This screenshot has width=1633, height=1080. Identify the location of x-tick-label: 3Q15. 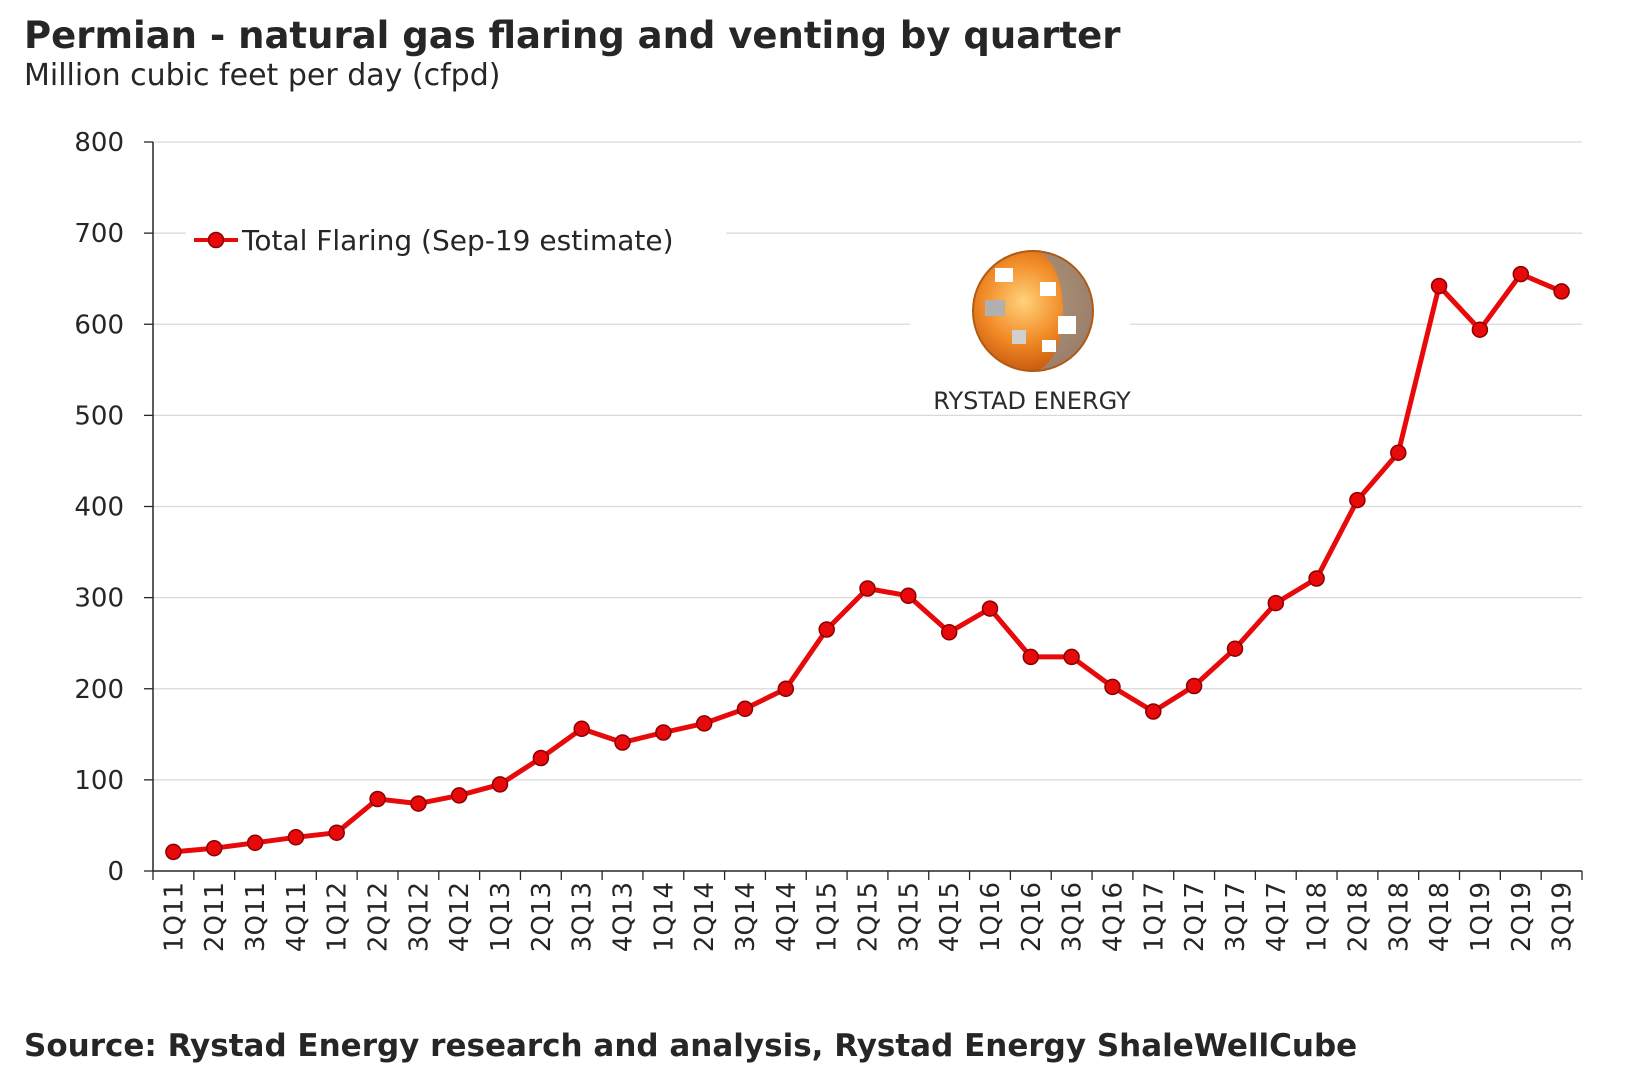
(909, 917).